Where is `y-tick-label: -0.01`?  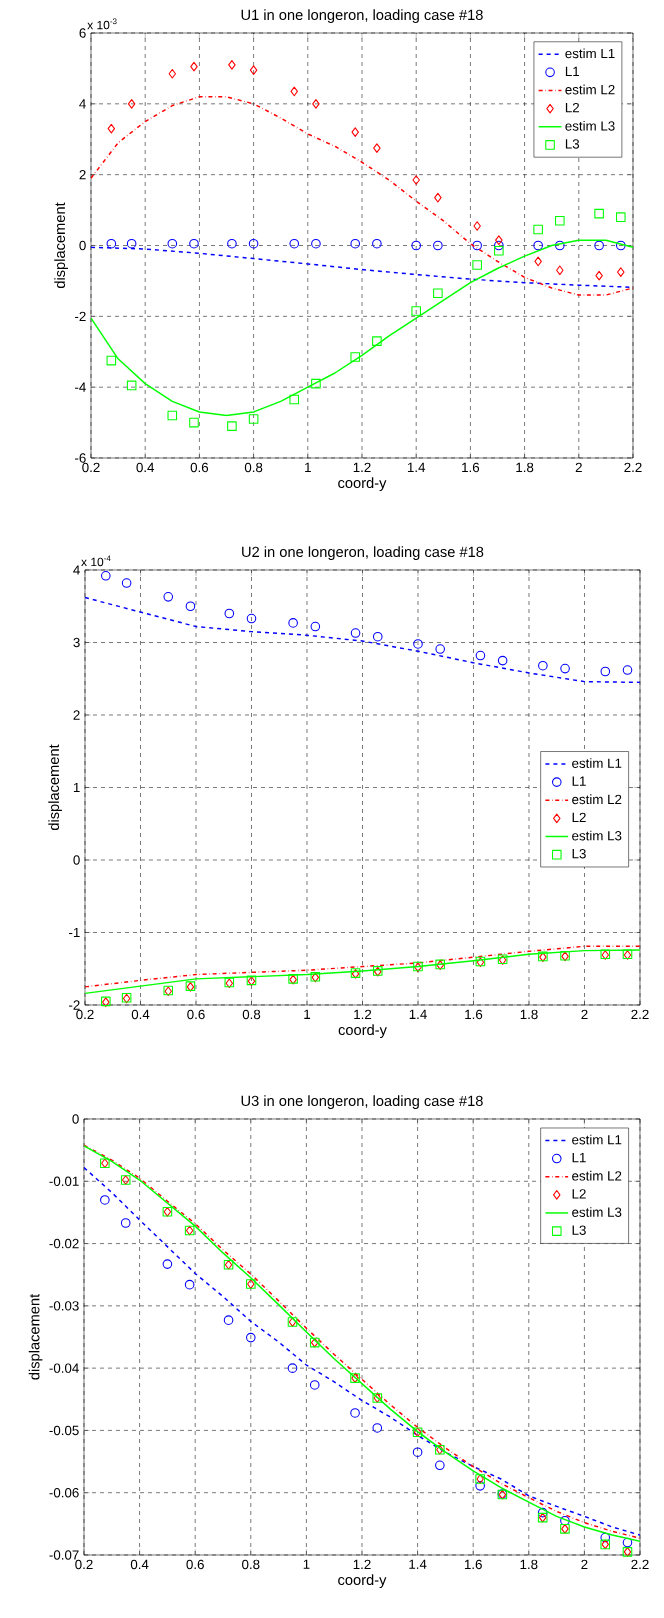
y-tick-label: -0.01 is located at coordinates (64, 1181).